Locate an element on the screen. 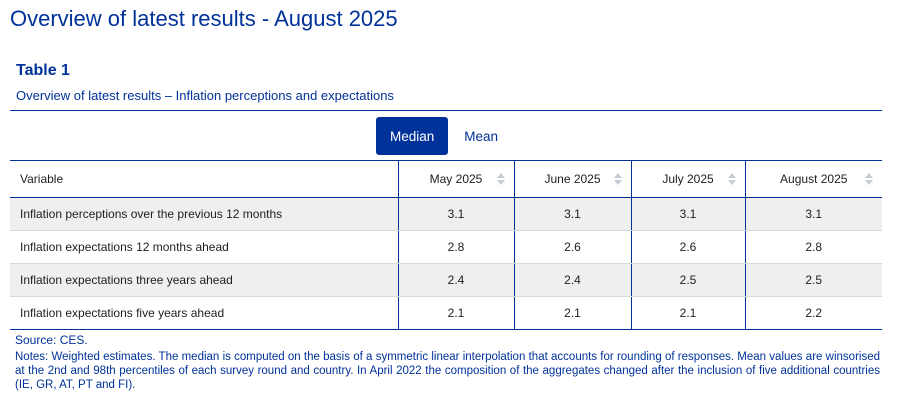 The image size is (900, 406). page-title: Overview of latest results - August 2025 is located at coordinates (204, 18).